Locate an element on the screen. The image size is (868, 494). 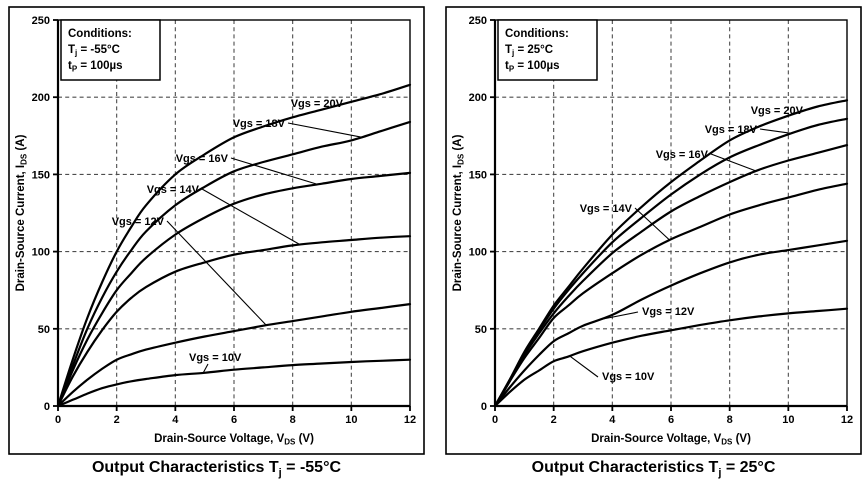
chart-title-suffix: = 25°C is located at coordinates (748, 467).